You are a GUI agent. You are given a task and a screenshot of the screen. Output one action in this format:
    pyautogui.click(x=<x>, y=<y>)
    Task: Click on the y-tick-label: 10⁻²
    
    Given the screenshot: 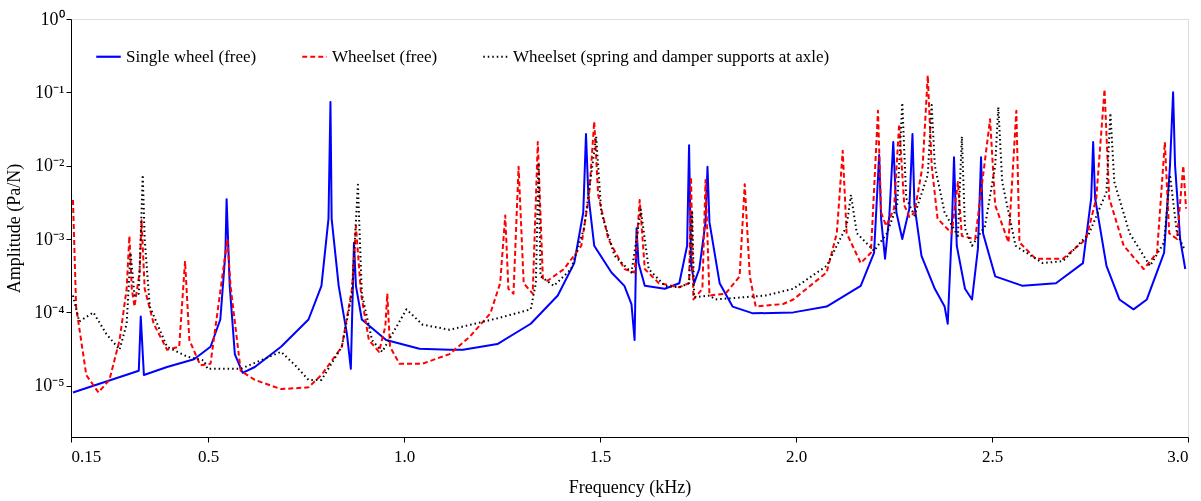 What is the action you would take?
    pyautogui.click(x=50, y=165)
    